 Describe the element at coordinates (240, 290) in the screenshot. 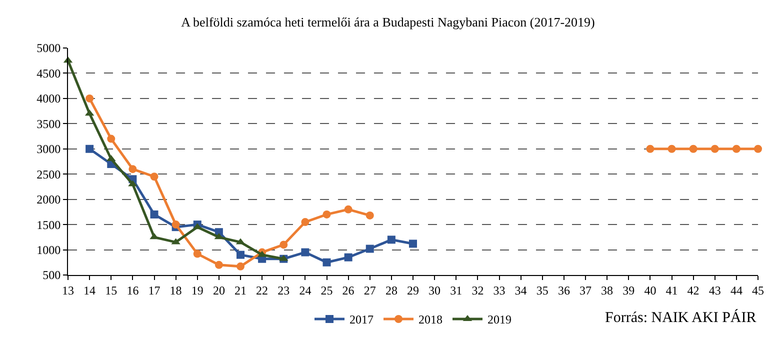

I see `x-tick-label: 21` at that location.